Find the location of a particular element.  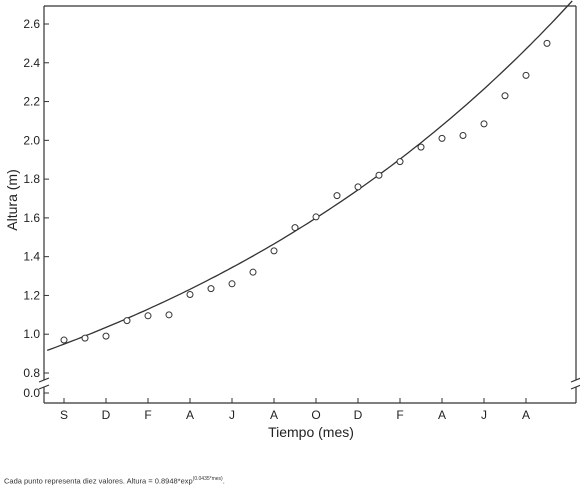

y-tick-label-7: 2.0 is located at coordinates (31, 140).